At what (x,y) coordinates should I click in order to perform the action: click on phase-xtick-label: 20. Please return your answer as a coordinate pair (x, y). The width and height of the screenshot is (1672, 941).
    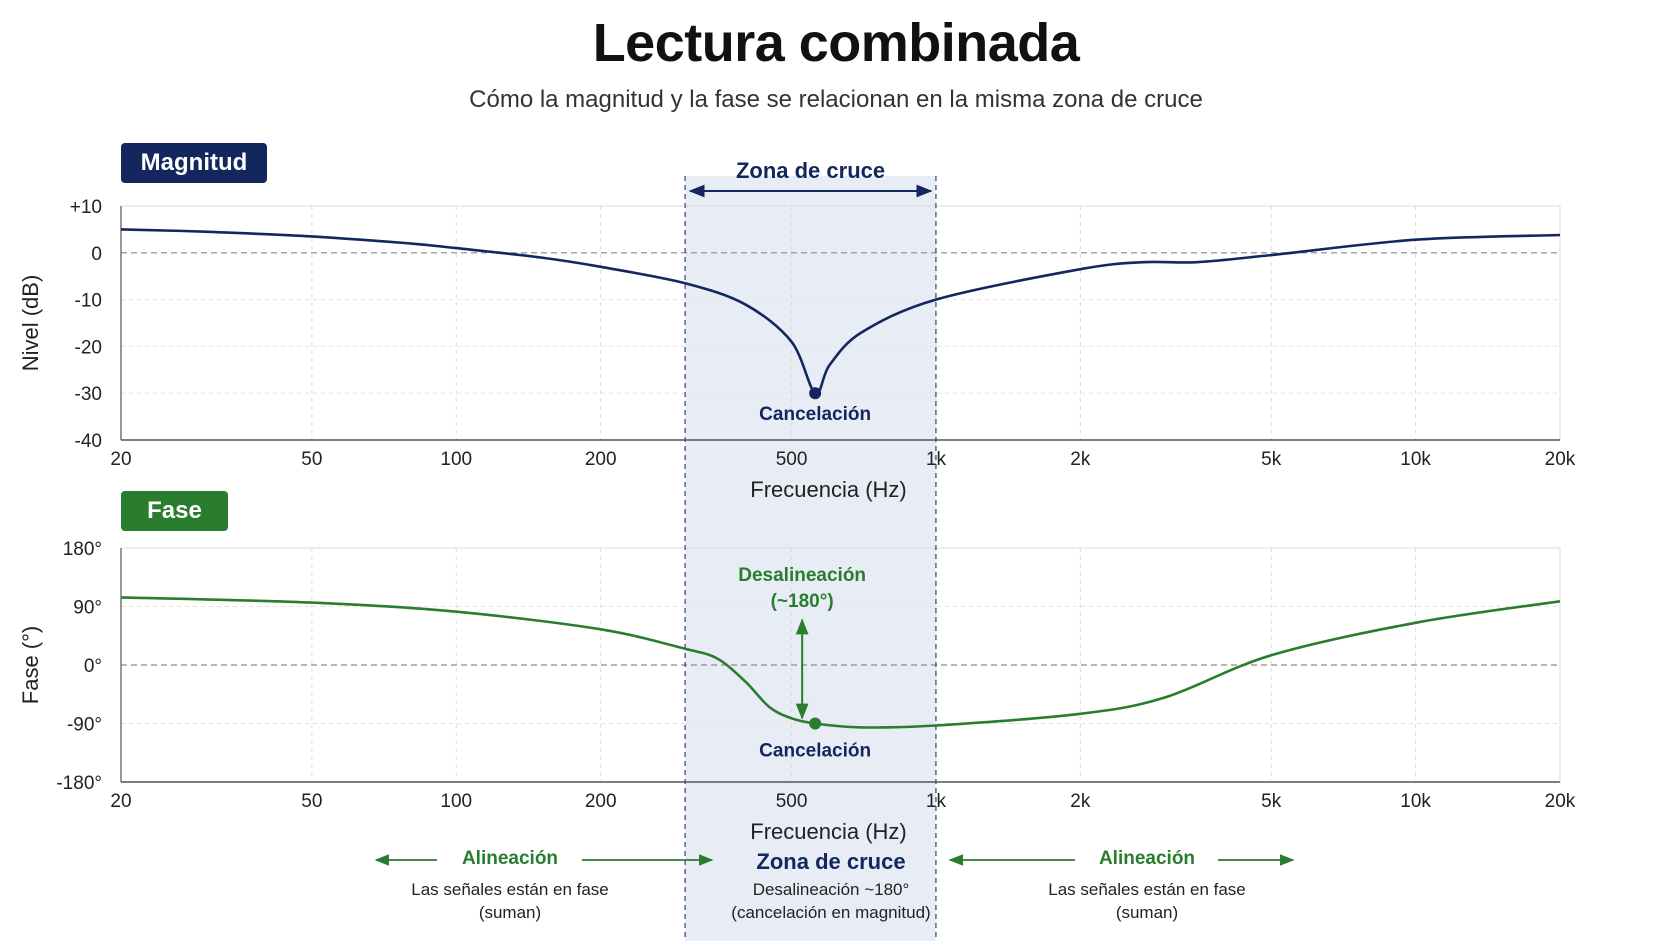
    Looking at the image, I should click on (120, 801).